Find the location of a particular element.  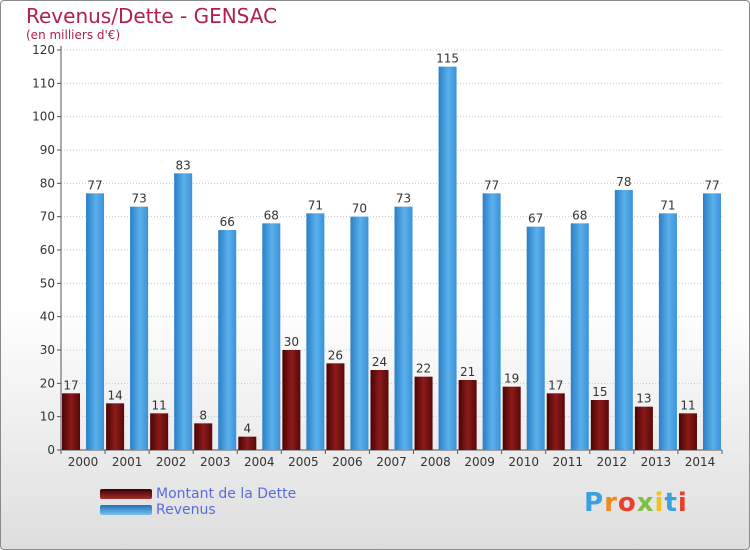

x-tick-label: 2007 is located at coordinates (391, 462).